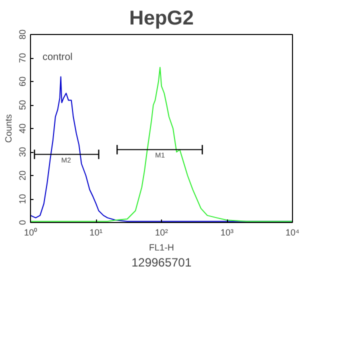 This screenshot has width=350, height=350. I want to click on y-tick-label: 30, so click(23, 152).